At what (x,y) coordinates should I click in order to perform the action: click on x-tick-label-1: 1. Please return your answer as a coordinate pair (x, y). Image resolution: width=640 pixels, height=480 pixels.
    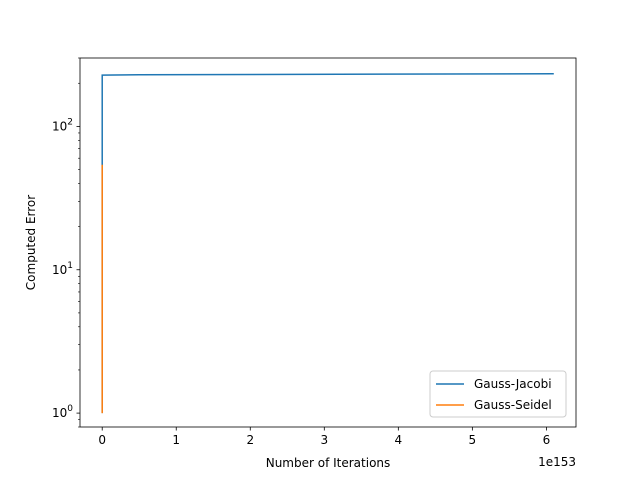
    Looking at the image, I should click on (176, 440).